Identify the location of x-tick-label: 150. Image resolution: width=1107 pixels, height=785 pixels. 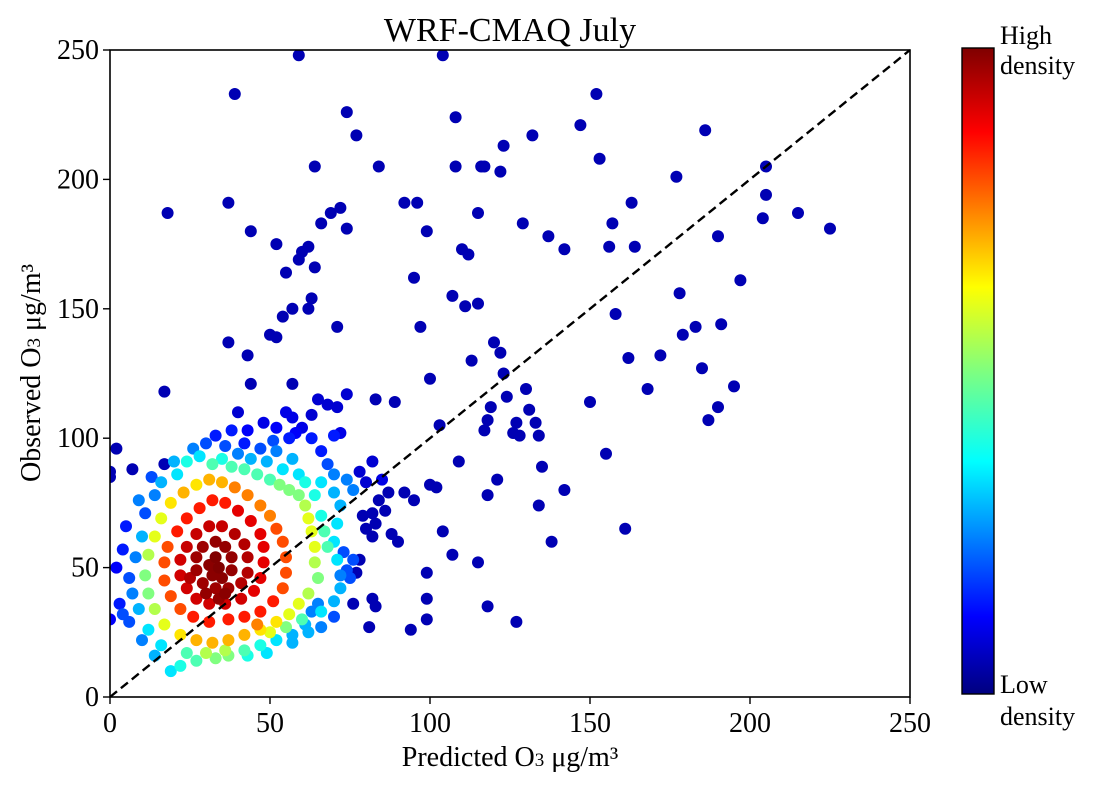
(590, 723).